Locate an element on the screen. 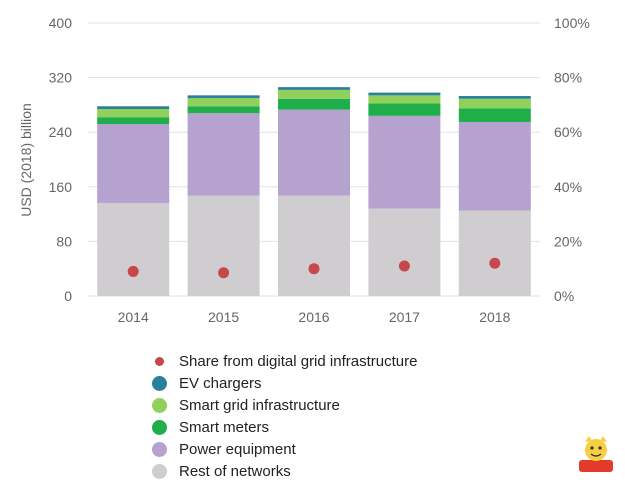  legend-label: Rest of networks is located at coordinates (235, 471).